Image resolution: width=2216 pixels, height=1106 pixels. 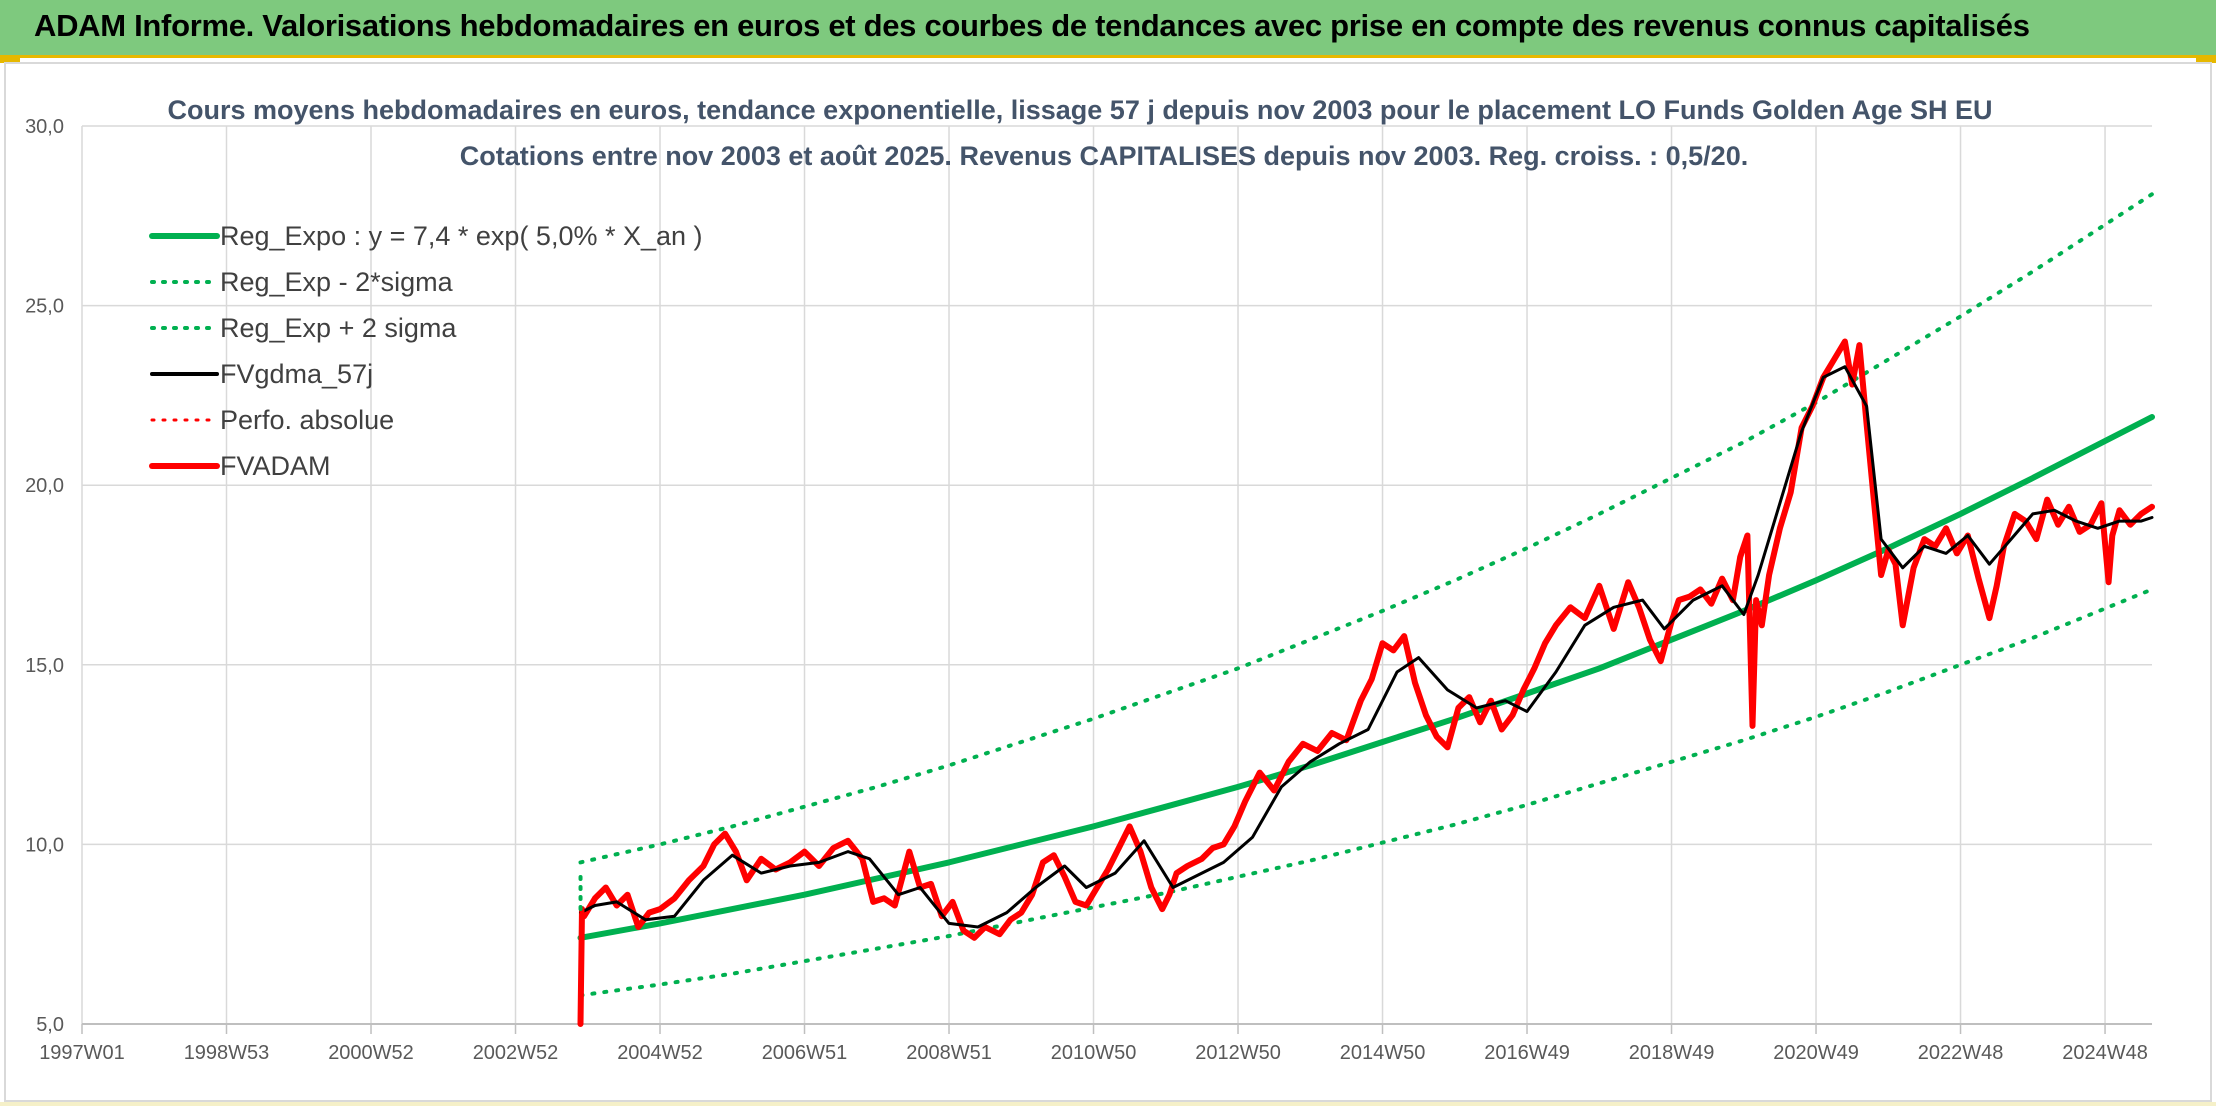 What do you see at coordinates (805, 1053) in the screenshot?
I see `x-tick-label: 2006W51` at bounding box center [805, 1053].